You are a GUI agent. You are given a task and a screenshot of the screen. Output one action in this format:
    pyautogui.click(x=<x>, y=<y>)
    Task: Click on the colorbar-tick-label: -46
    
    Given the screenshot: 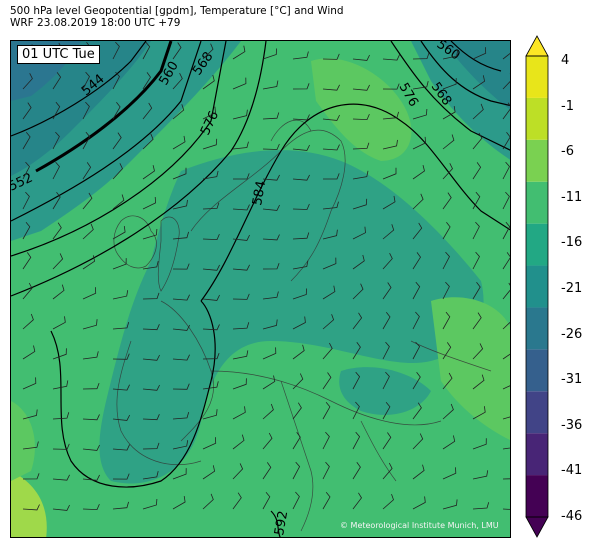 What is the action you would take?
    pyautogui.click(x=572, y=516)
    